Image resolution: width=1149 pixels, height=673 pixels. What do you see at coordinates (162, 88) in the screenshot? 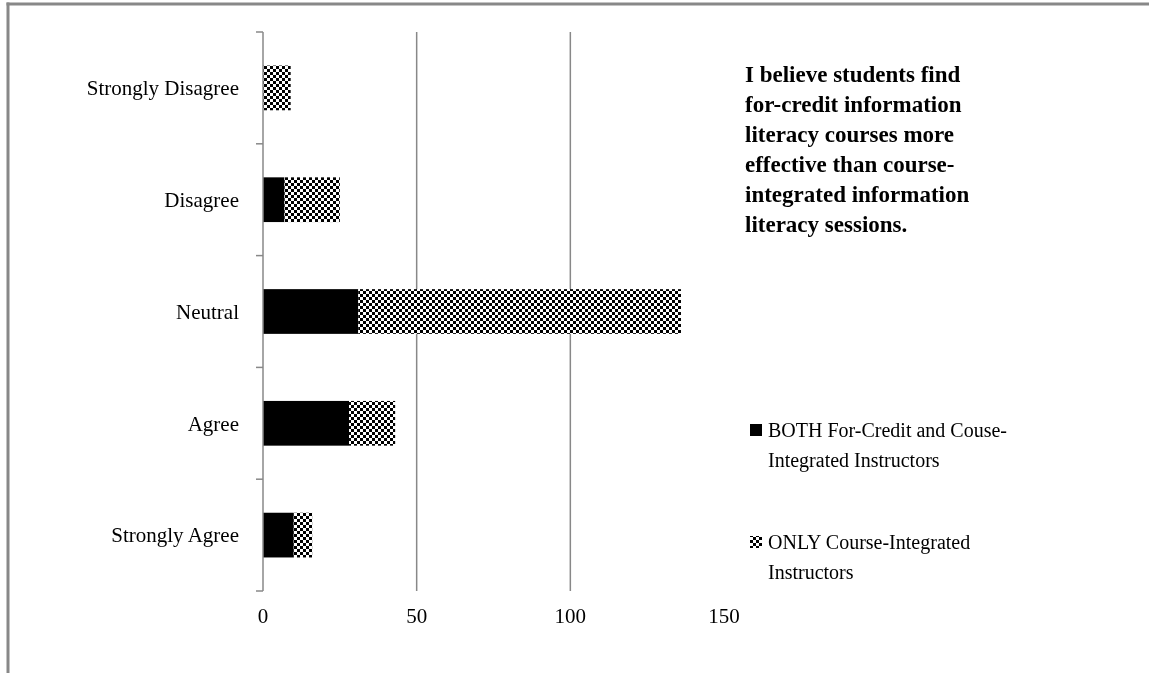
I see `y-tick-label: Strongly Disagree` at bounding box center [162, 88].